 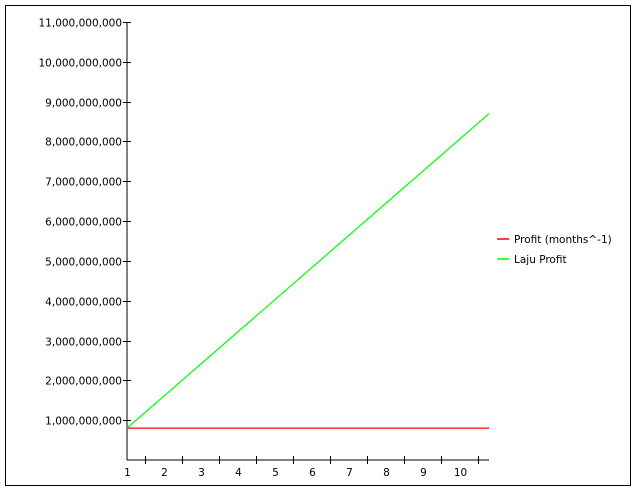 What do you see at coordinates (83, 422) in the screenshot?
I see `y-tick-label: 1,000,000,000` at bounding box center [83, 422].